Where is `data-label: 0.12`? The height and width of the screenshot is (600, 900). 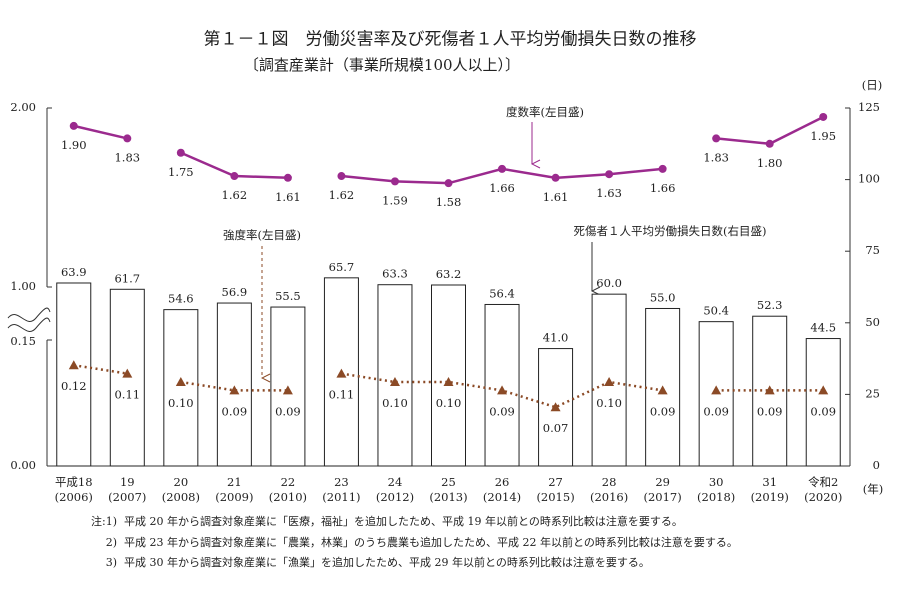
data-label: 0.12 is located at coordinates (74, 386).